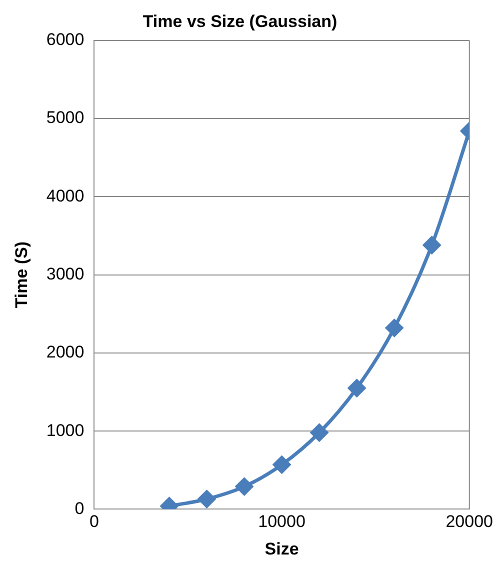 This screenshot has height=572, width=504. I want to click on y-tick-label: 4000, so click(65, 196).